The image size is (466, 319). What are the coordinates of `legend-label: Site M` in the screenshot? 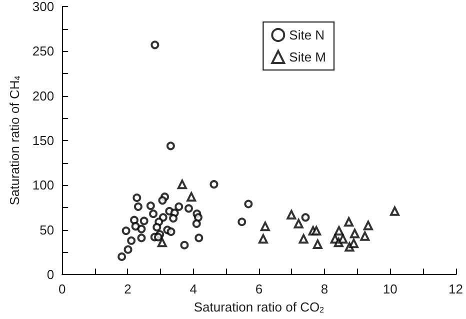 It's located at (307, 57).